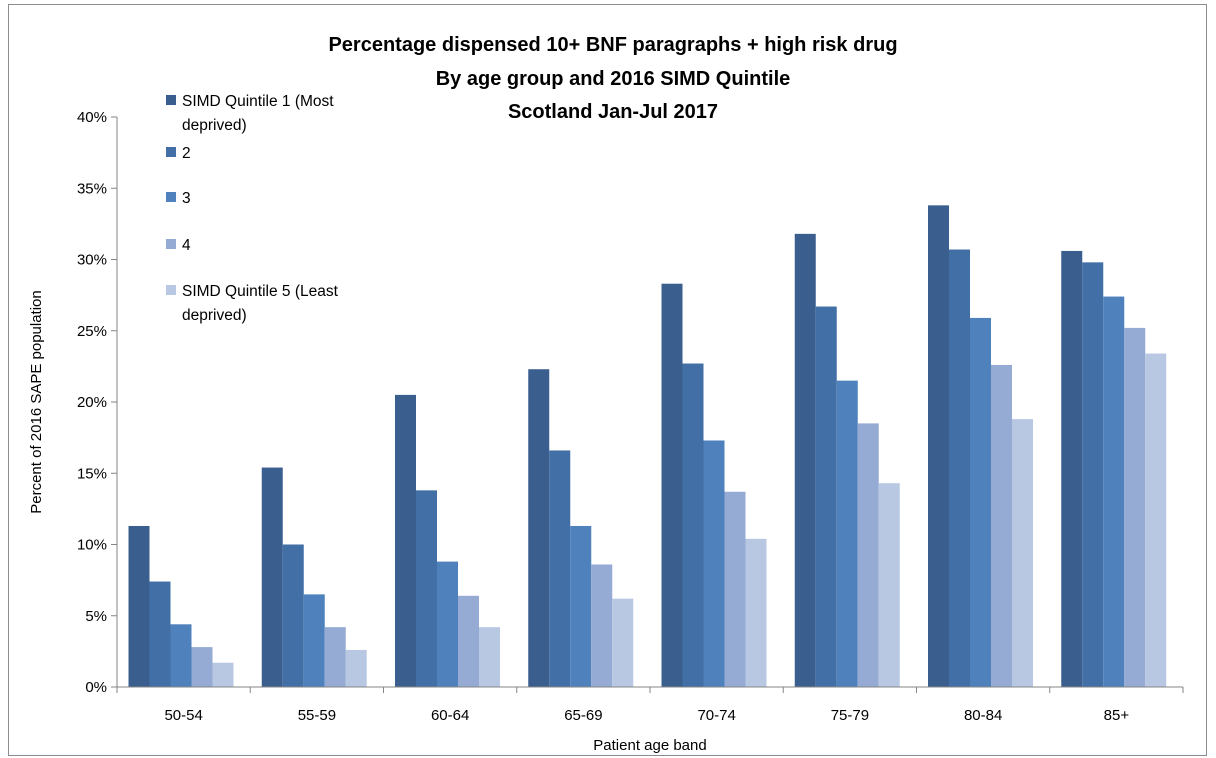  What do you see at coordinates (583, 715) in the screenshot?
I see `x-tick-label-65-69: 65-69` at bounding box center [583, 715].